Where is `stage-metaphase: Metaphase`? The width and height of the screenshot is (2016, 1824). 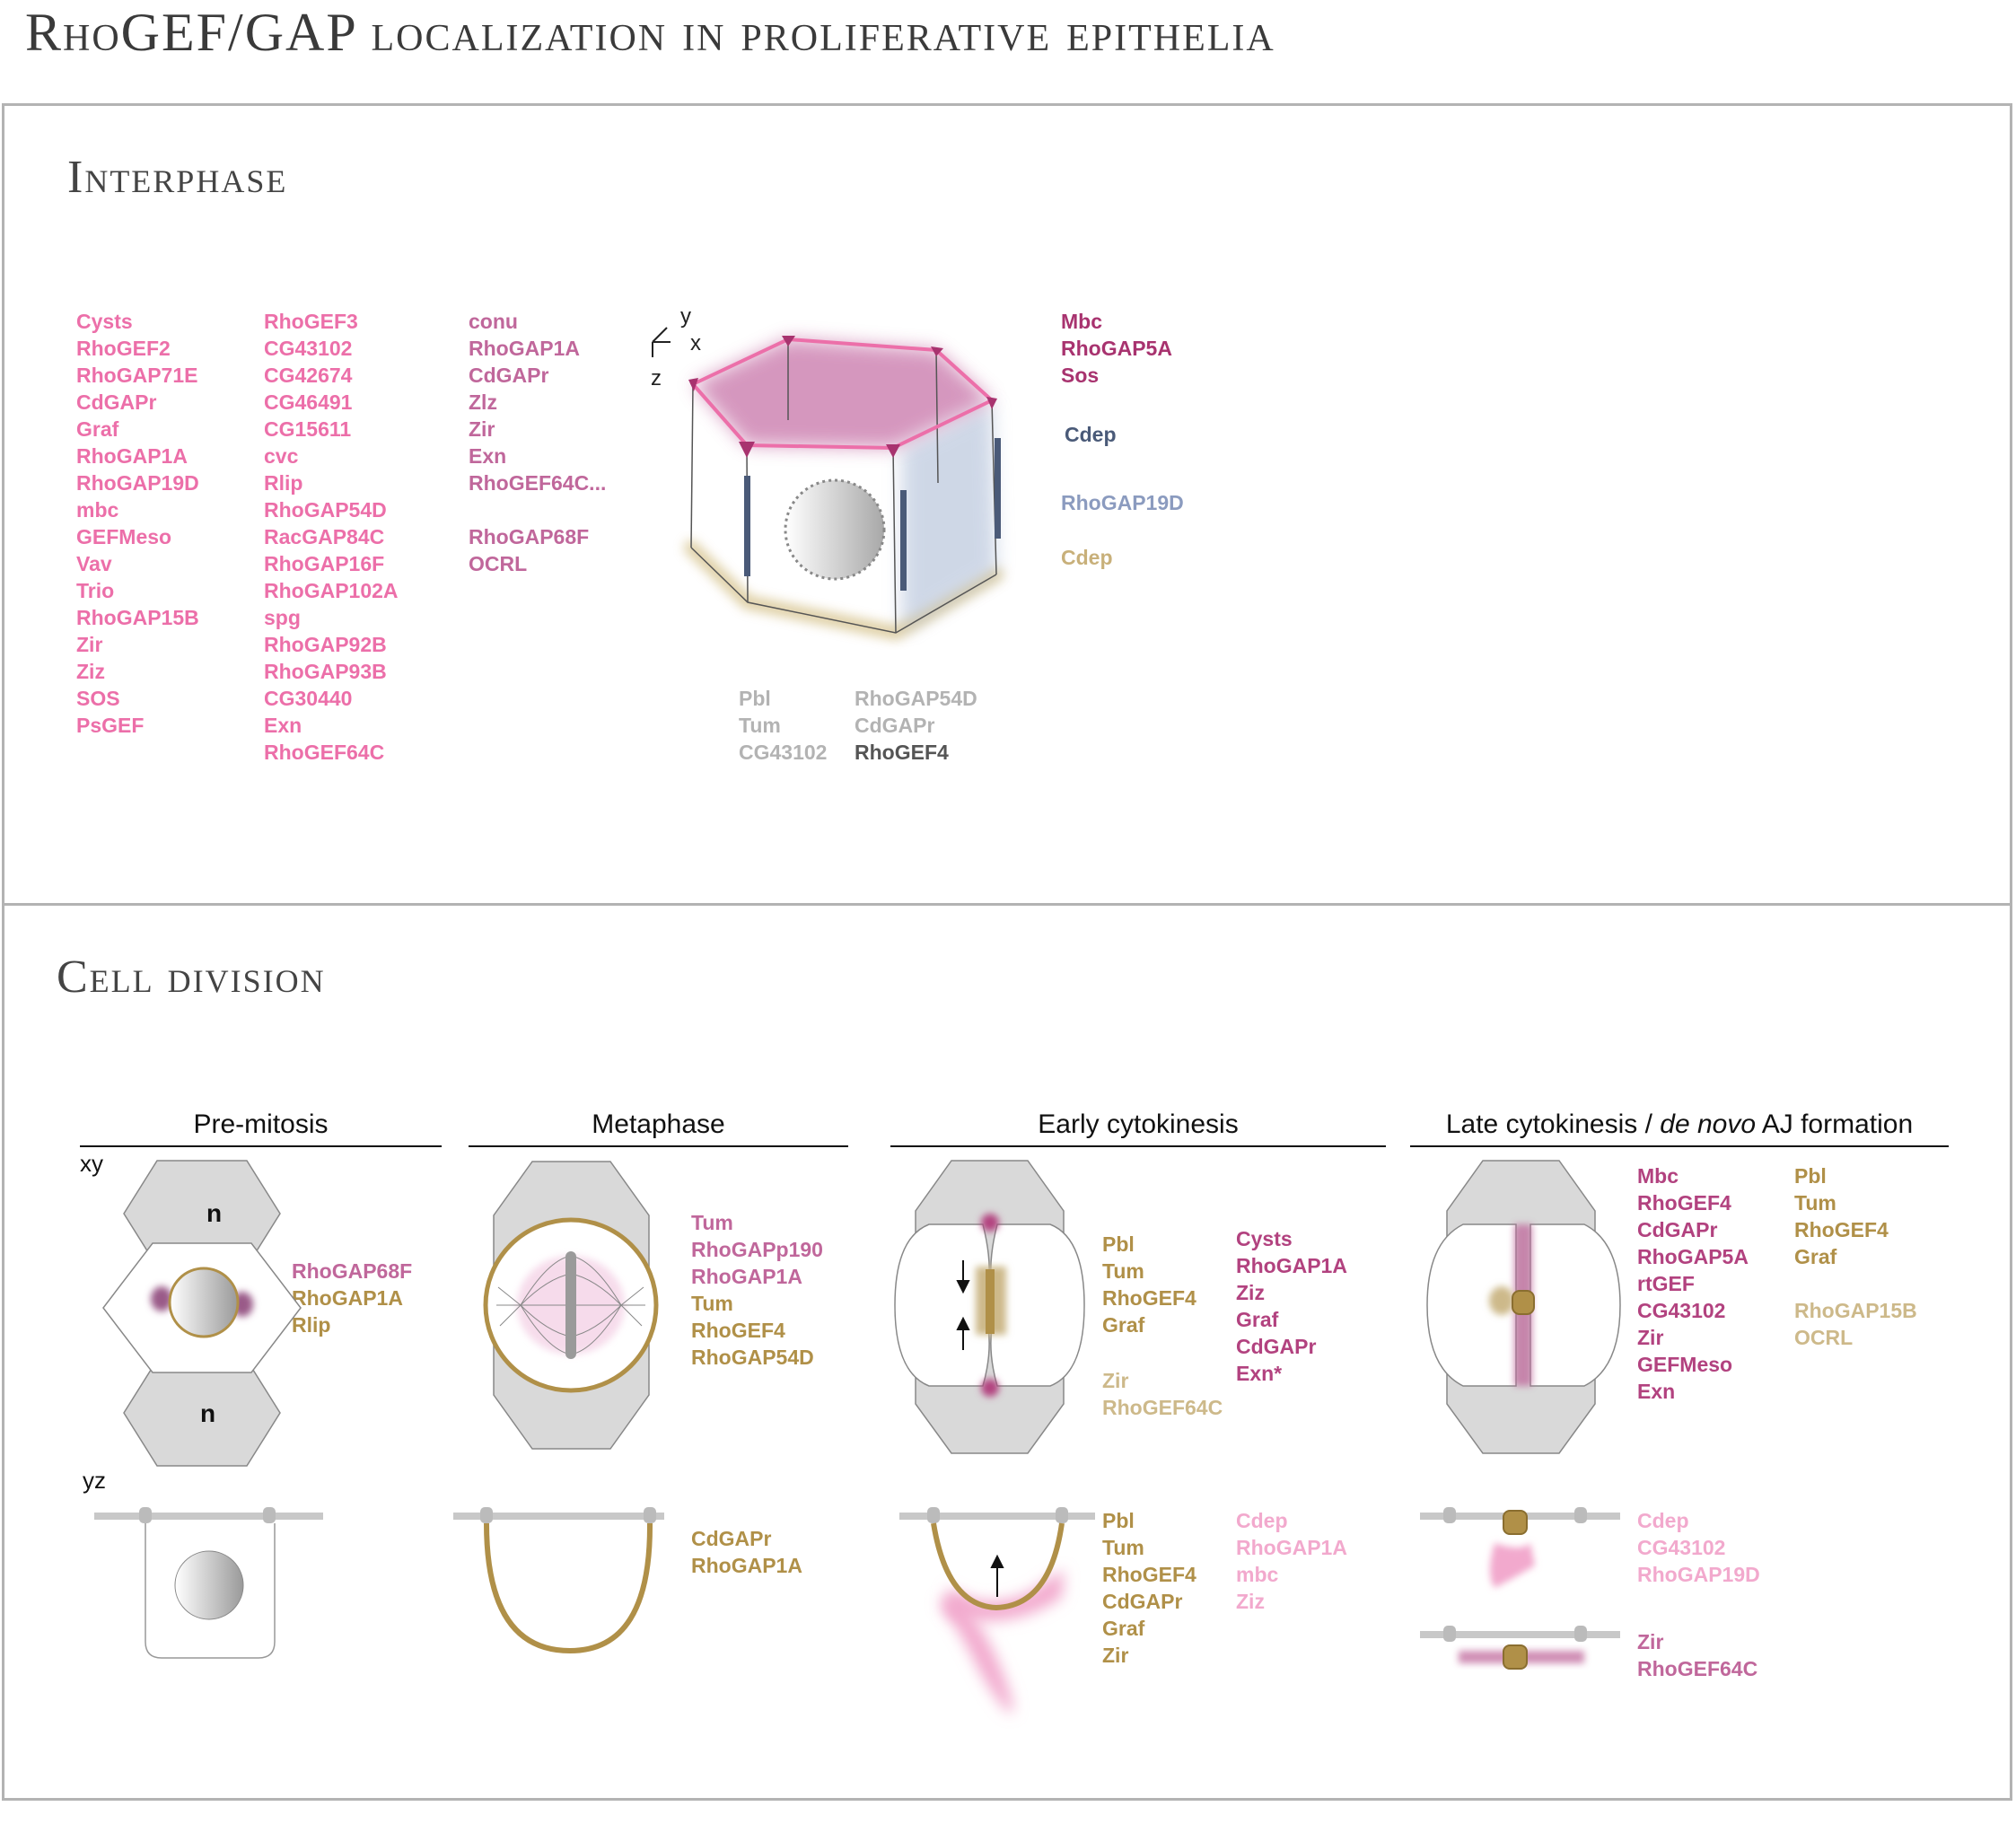
stage-metaphase: Metaphase is located at coordinates (658, 1124).